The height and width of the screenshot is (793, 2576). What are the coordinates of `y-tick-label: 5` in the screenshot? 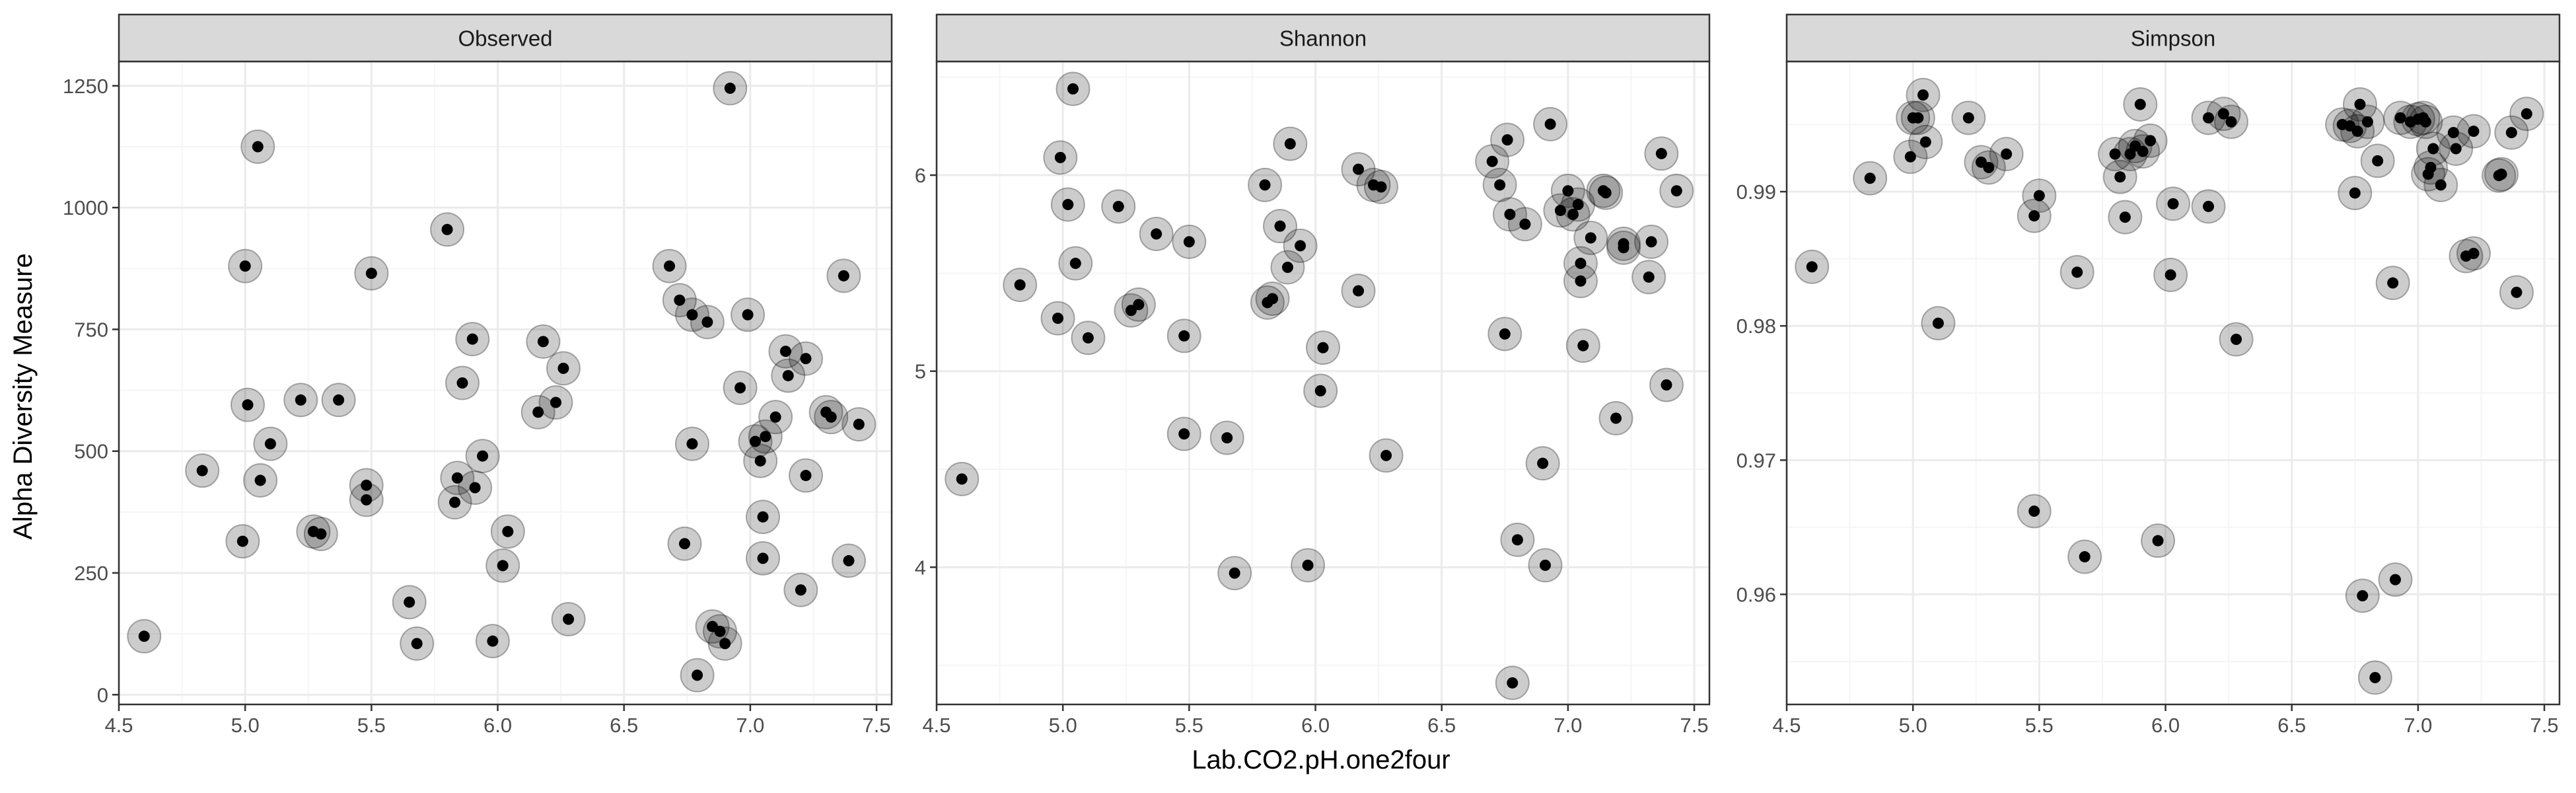 It's located at (920, 372).